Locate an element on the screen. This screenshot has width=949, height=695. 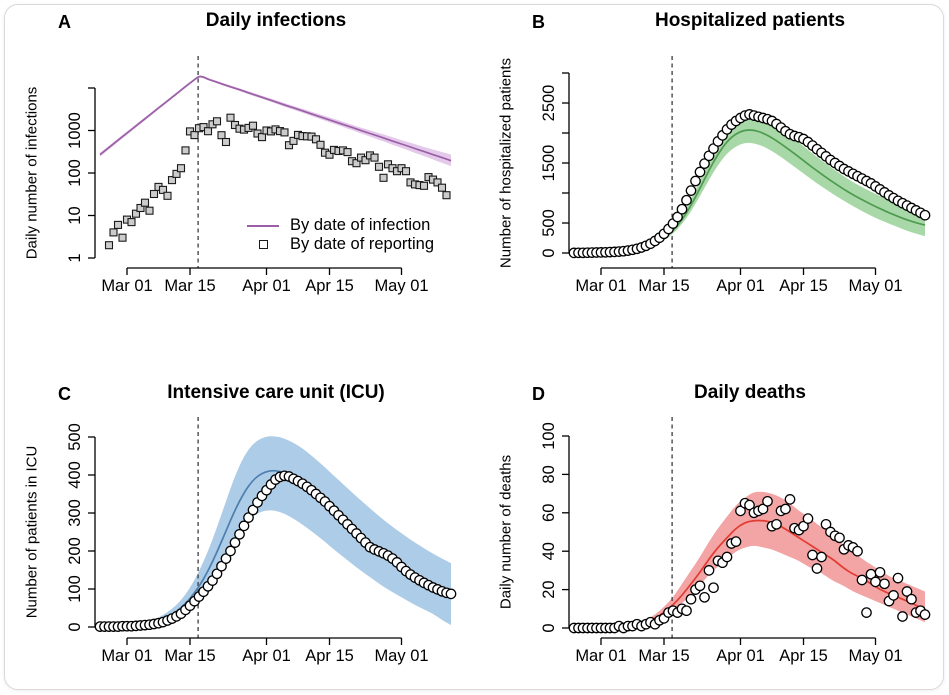
y-tick-labels: 0 100 200 300 400 500 is located at coordinates (75, 527).